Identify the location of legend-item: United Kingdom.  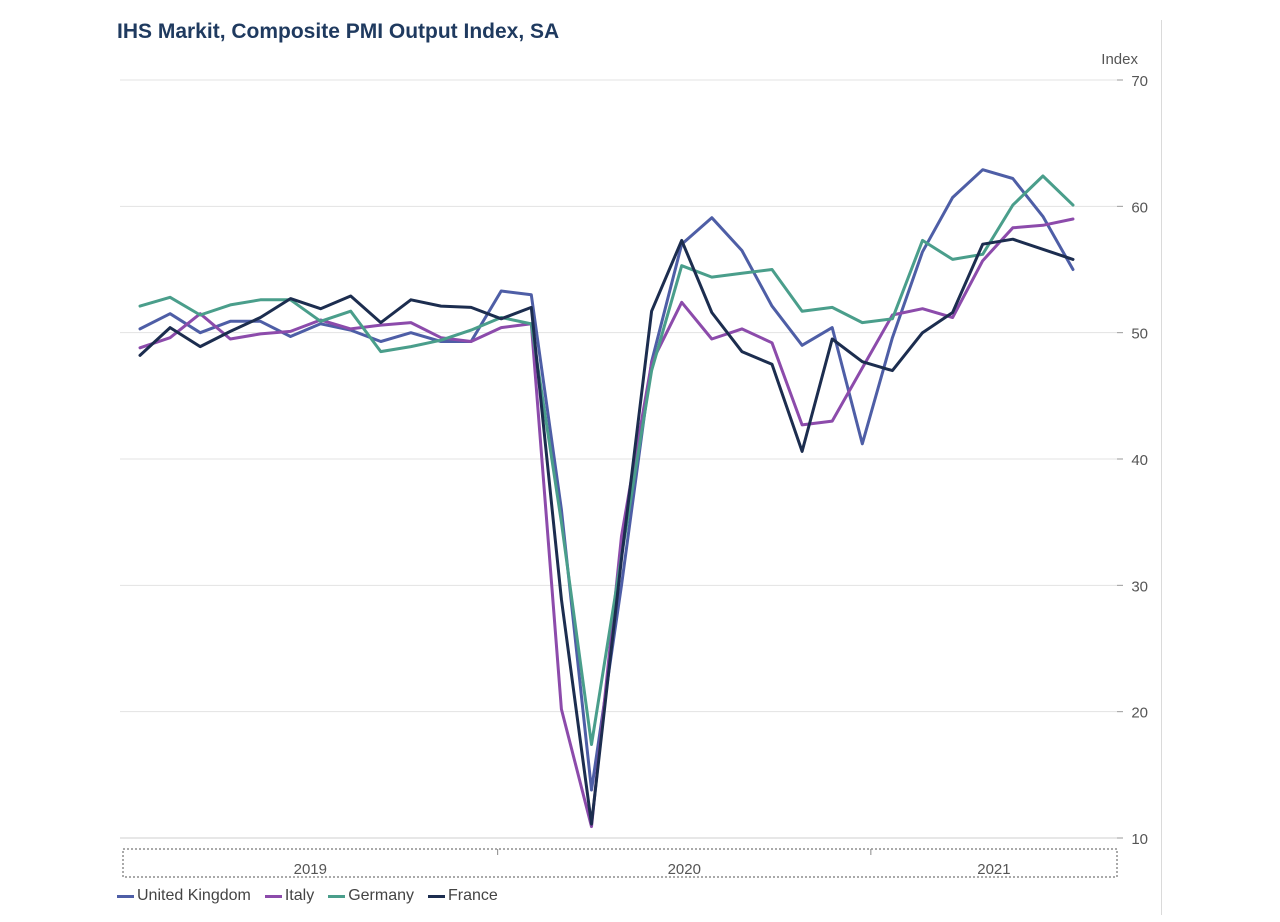
(184, 896).